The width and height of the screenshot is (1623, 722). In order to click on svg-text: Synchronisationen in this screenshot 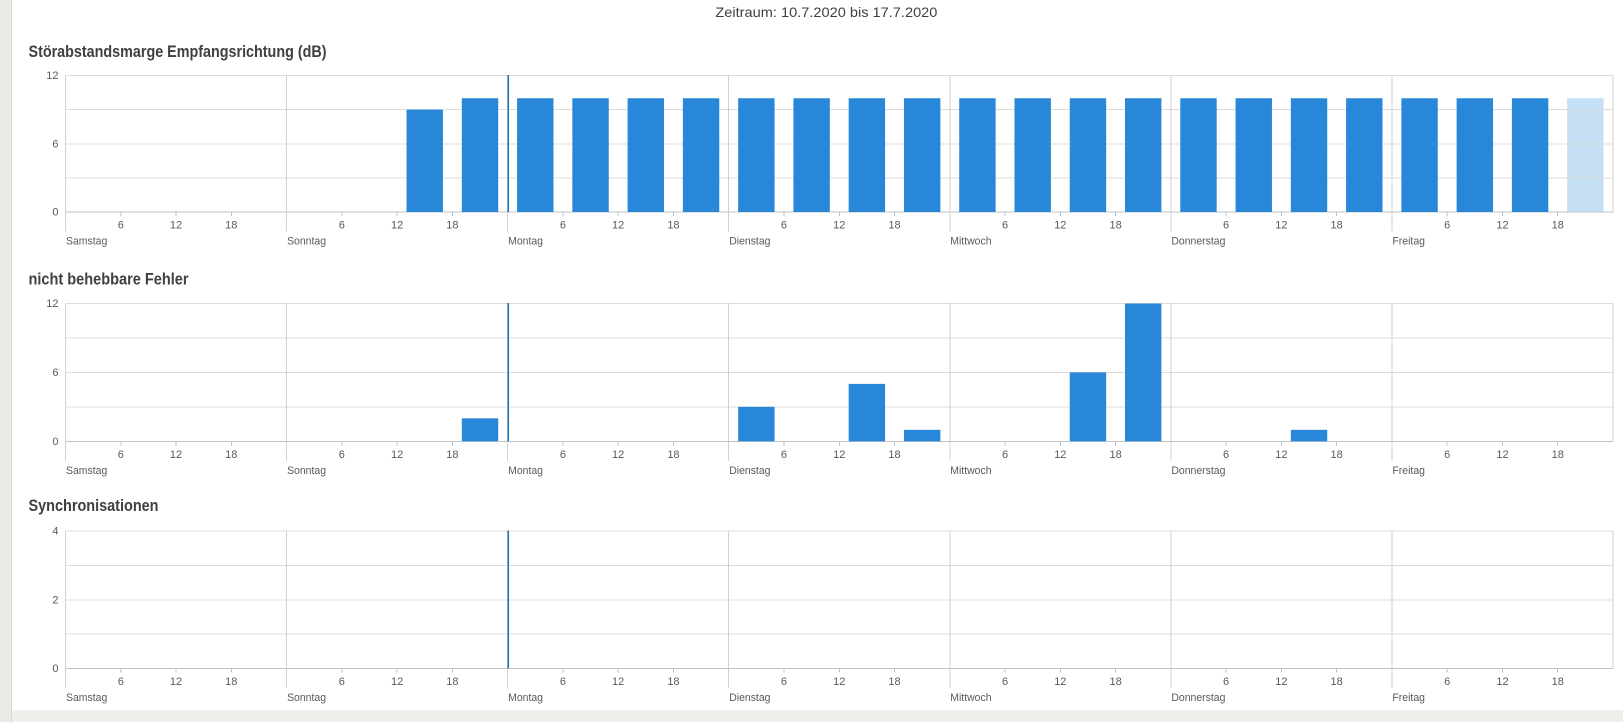, I will do `click(94, 505)`.